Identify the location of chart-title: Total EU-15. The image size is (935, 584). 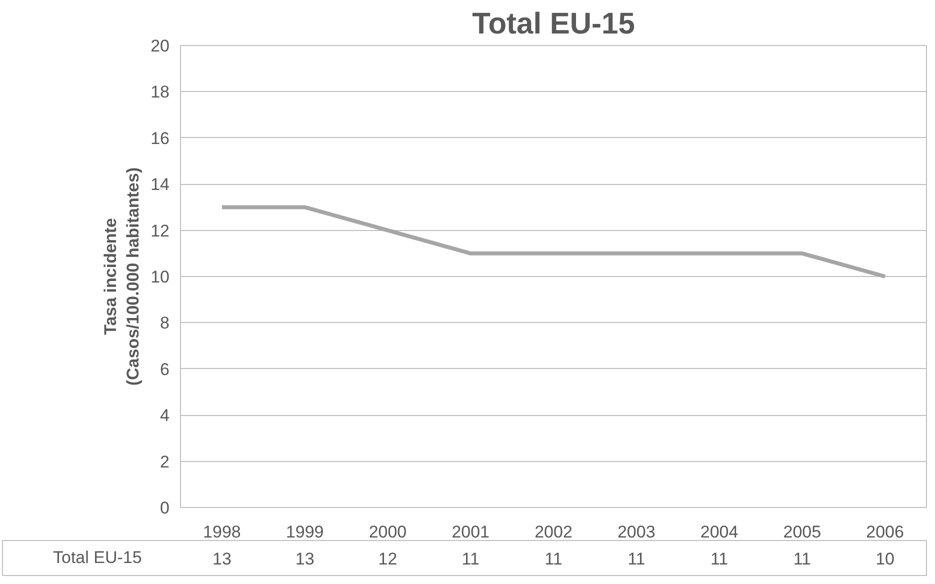
(553, 24).